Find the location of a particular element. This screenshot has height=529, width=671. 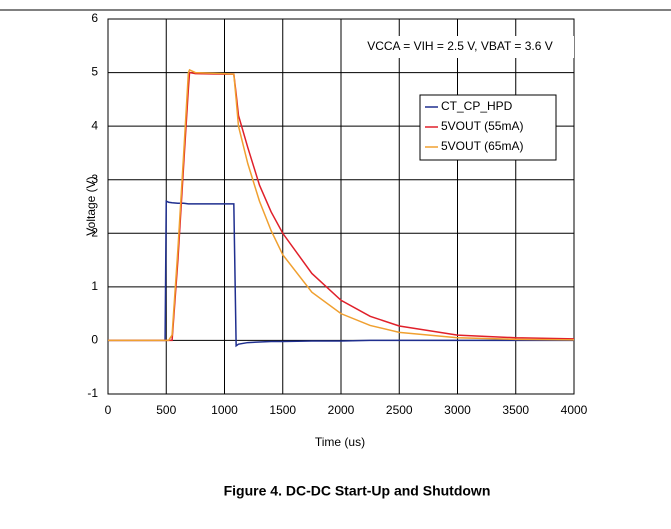

x-tick-label: 2000 is located at coordinates (341, 410).